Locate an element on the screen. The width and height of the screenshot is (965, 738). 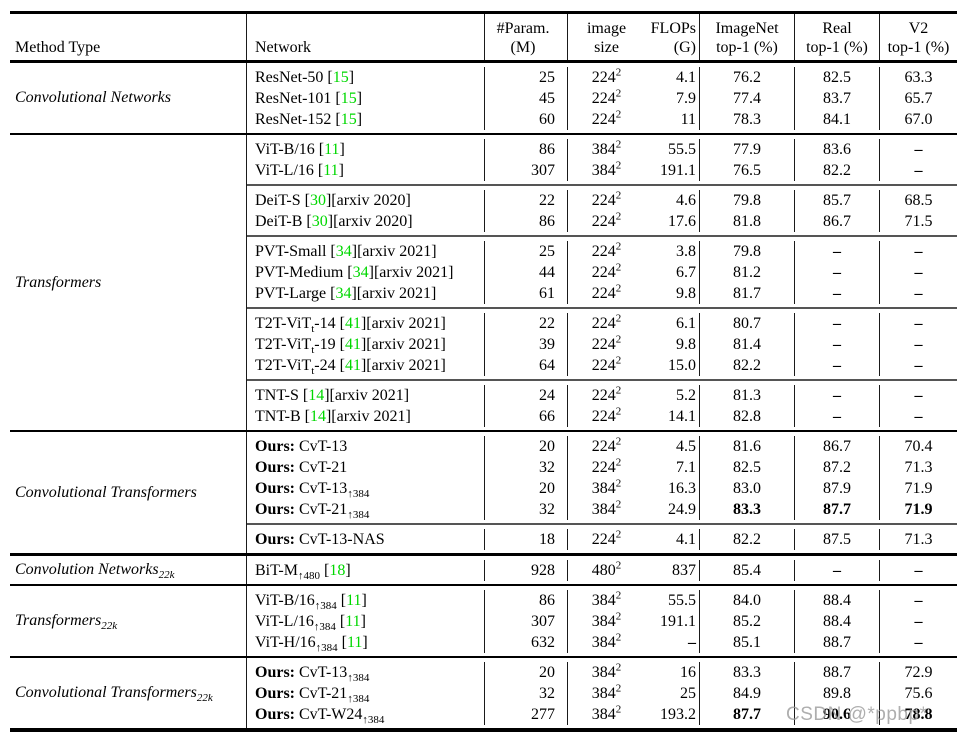
cell-imagenet-top1: 85.4 is located at coordinates (747, 570).